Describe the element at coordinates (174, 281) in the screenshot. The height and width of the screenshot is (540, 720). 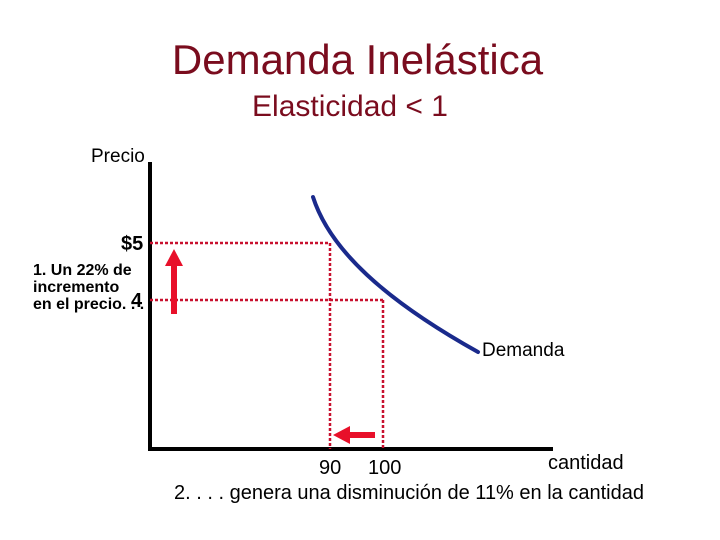
I see `arrow-up-icon` at that location.